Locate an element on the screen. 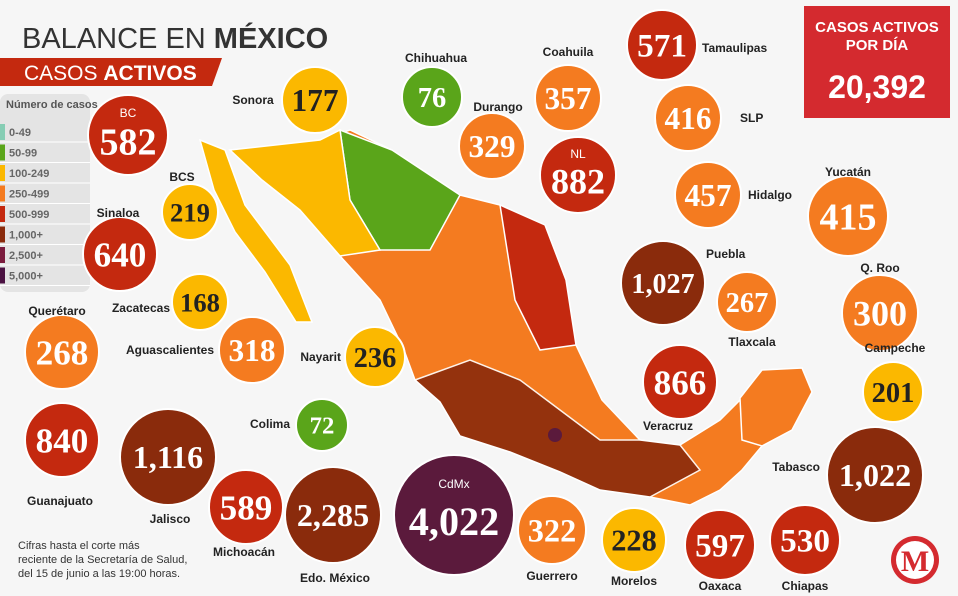  state-name: Tlaxcala is located at coordinates (752, 342).